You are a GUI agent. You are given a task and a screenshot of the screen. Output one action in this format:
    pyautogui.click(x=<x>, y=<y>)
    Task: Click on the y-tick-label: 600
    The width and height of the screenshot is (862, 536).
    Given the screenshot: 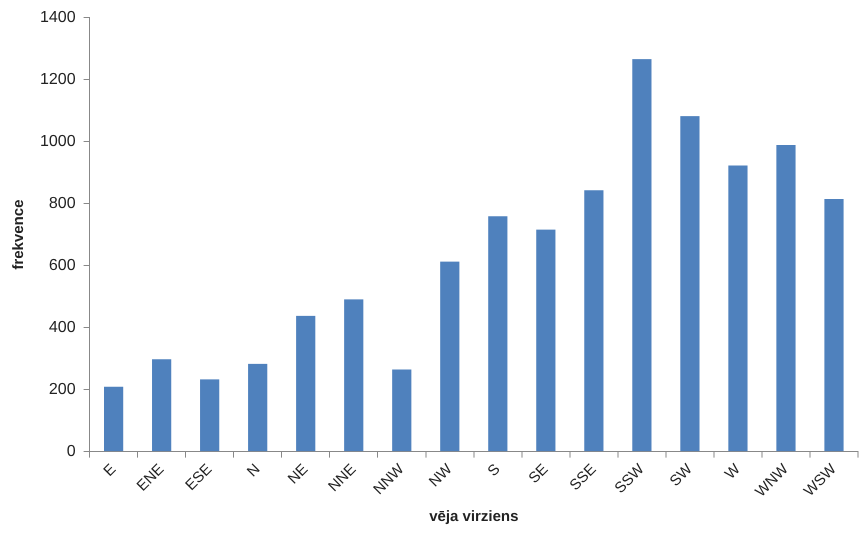 What is the action you would take?
    pyautogui.click(x=62, y=265)
    